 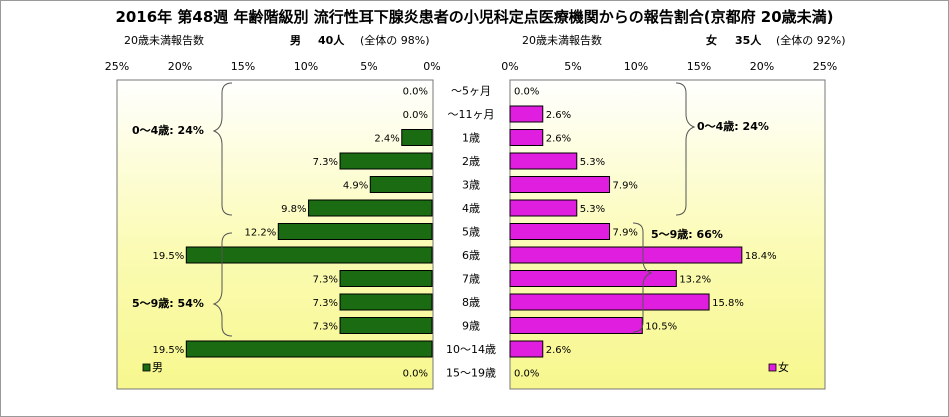 What do you see at coordinates (471, 91) in the screenshot?
I see `age-category-label: 〜5ヶ月` at bounding box center [471, 91].